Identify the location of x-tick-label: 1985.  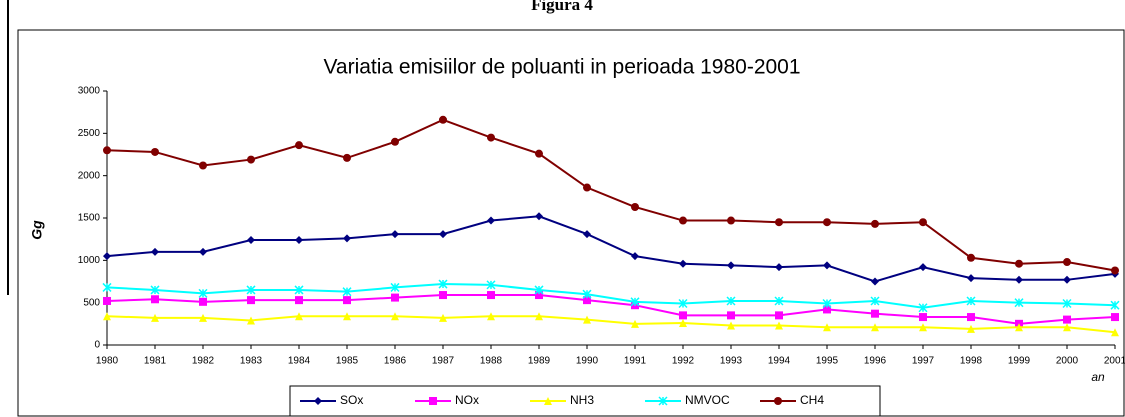
(347, 361).